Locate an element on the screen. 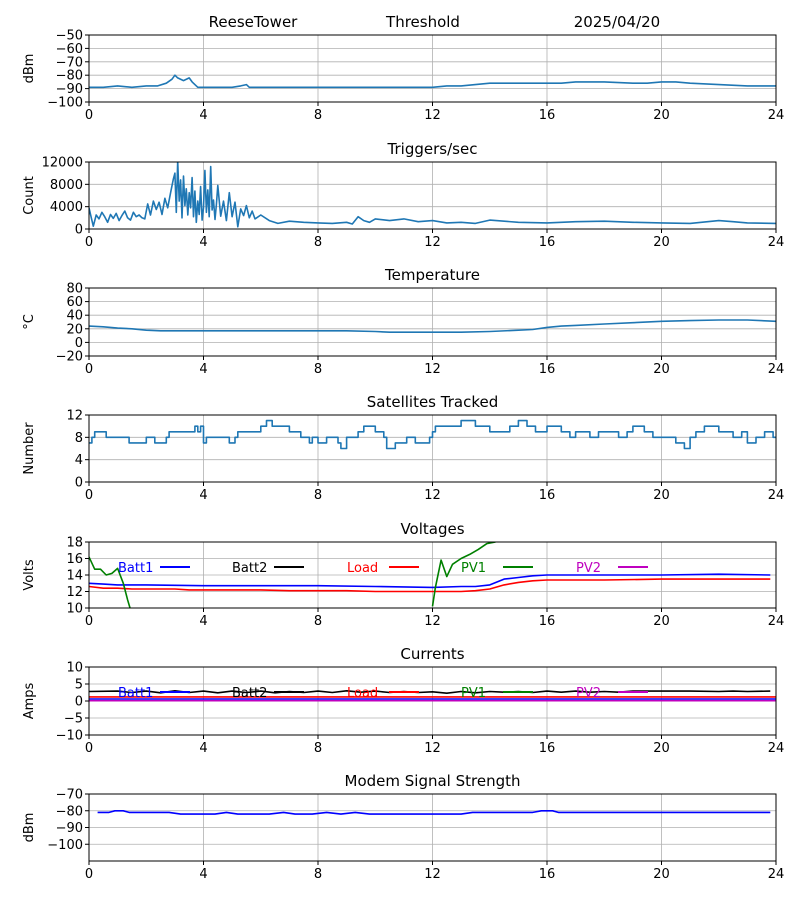 This screenshot has width=800, height=900. series-line-load is located at coordinates (430, 585).